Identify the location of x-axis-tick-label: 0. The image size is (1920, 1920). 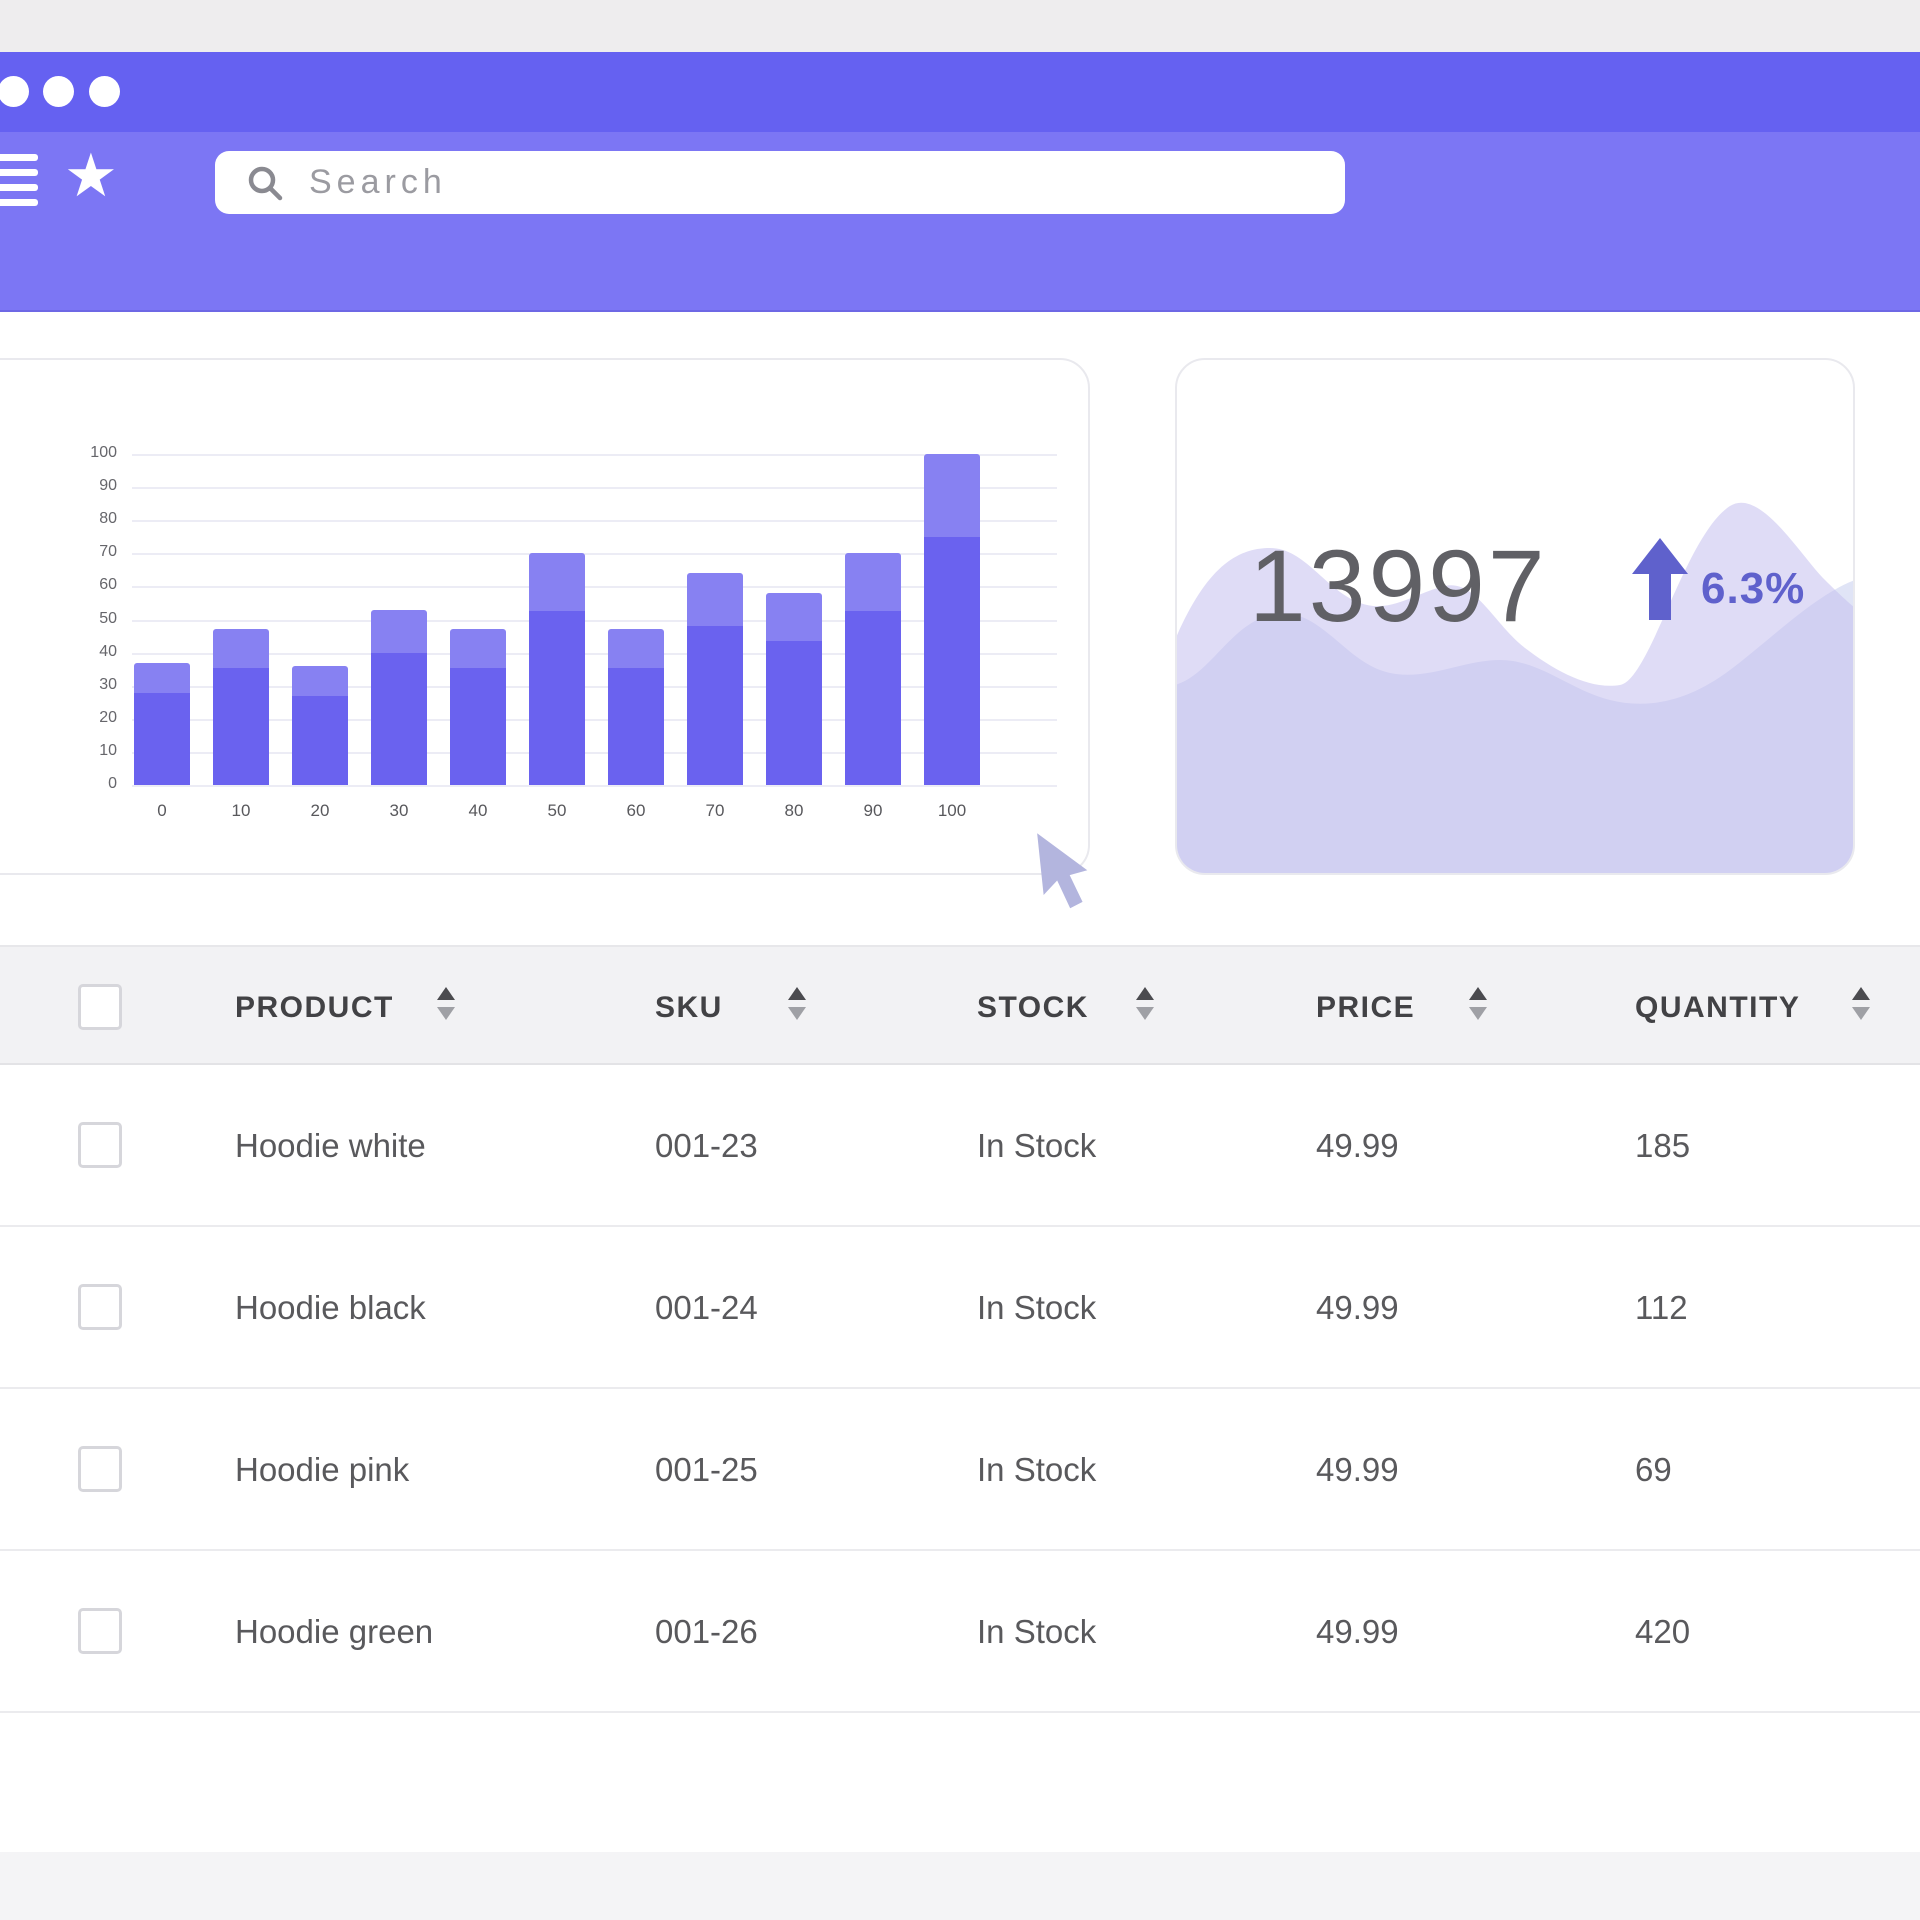
(162, 810).